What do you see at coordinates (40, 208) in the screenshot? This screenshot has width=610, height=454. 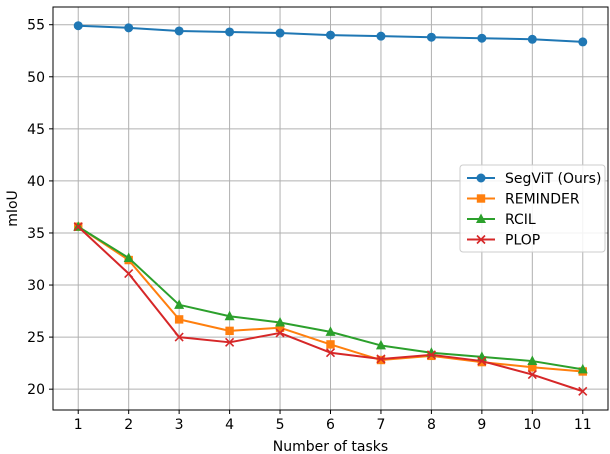 I see `y-axis-ticks: 20 25 30 35 40 45 50 55` at bounding box center [40, 208].